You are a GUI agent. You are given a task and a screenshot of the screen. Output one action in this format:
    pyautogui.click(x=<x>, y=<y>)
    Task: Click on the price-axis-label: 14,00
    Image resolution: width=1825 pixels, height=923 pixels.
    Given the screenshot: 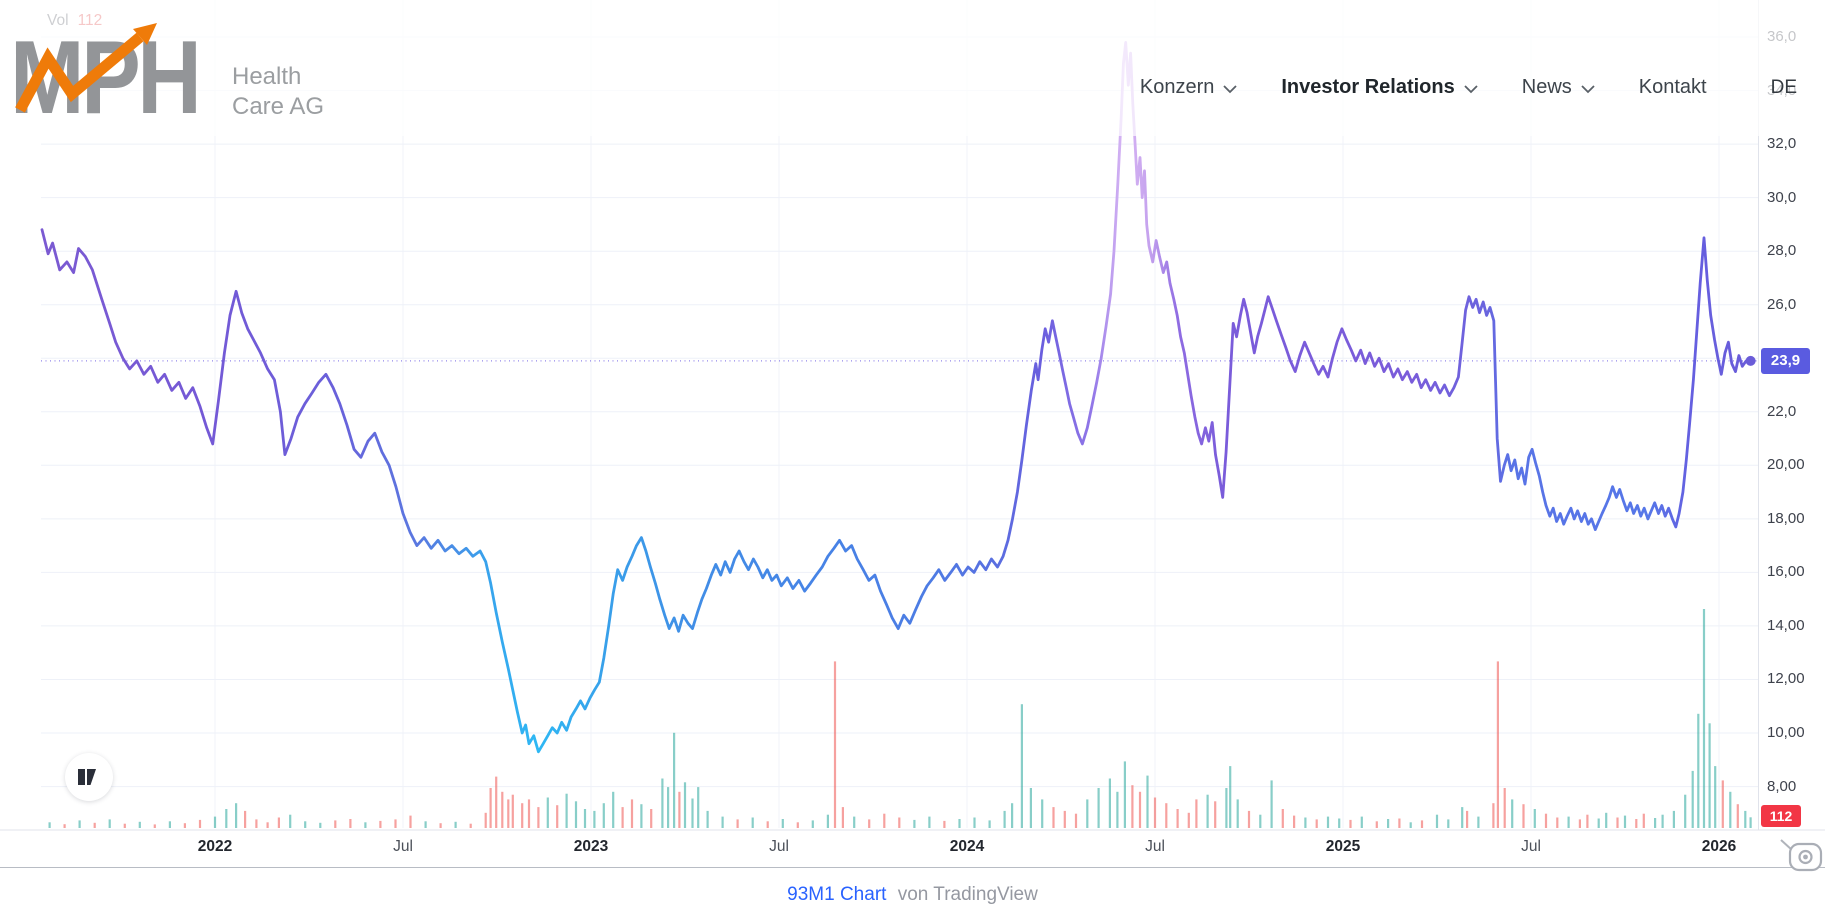 What is the action you would take?
    pyautogui.click(x=1786, y=625)
    